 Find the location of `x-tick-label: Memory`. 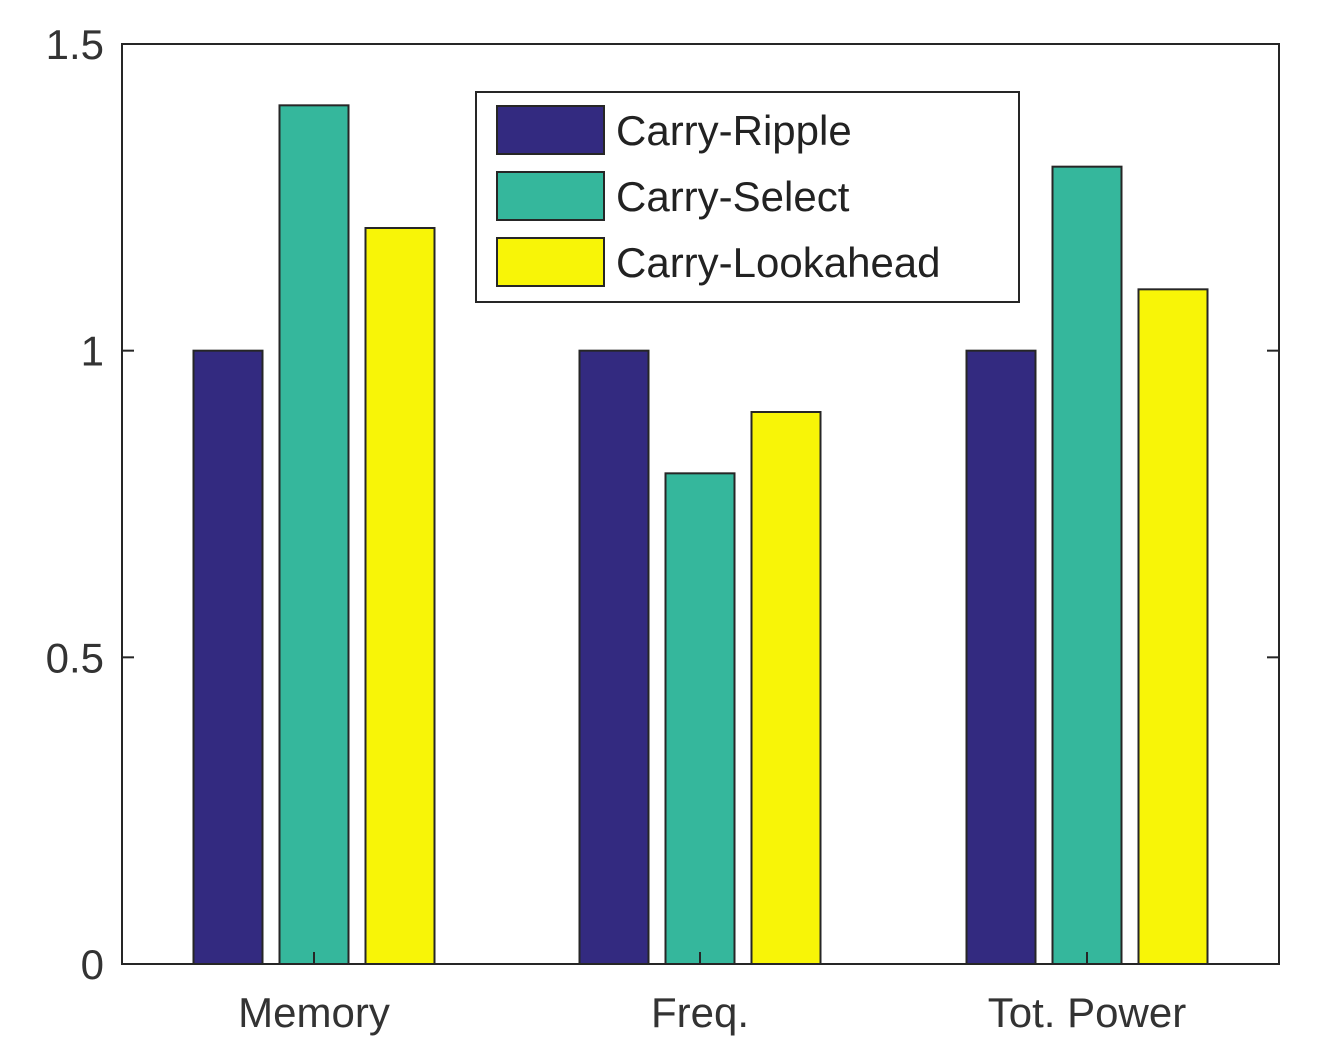

x-tick-label: Memory is located at coordinates (314, 1012).